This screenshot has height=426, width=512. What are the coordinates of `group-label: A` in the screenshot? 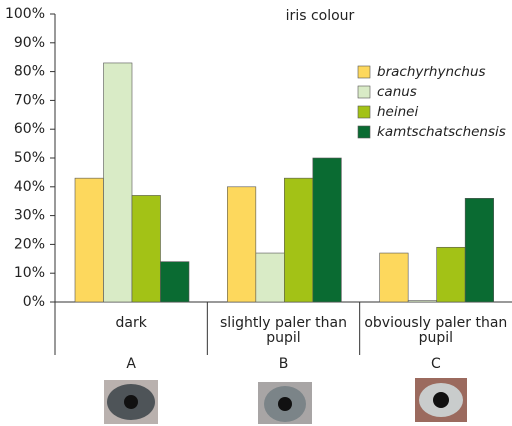 It's located at (131, 364).